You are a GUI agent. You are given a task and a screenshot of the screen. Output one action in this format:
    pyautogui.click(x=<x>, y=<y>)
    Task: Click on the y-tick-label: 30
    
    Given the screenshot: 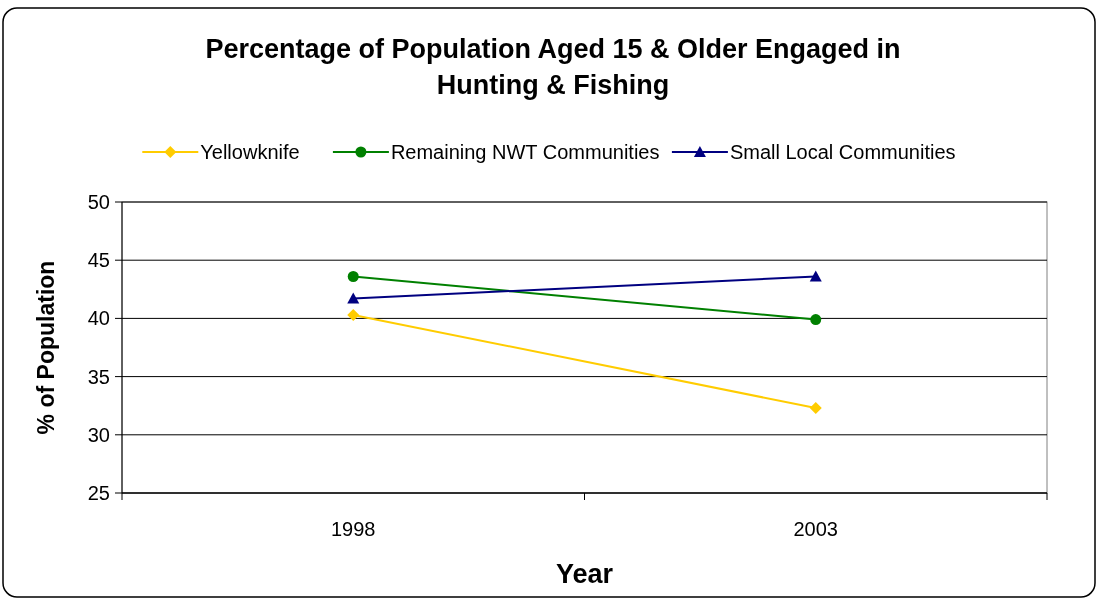 What is the action you would take?
    pyautogui.click(x=98, y=434)
    